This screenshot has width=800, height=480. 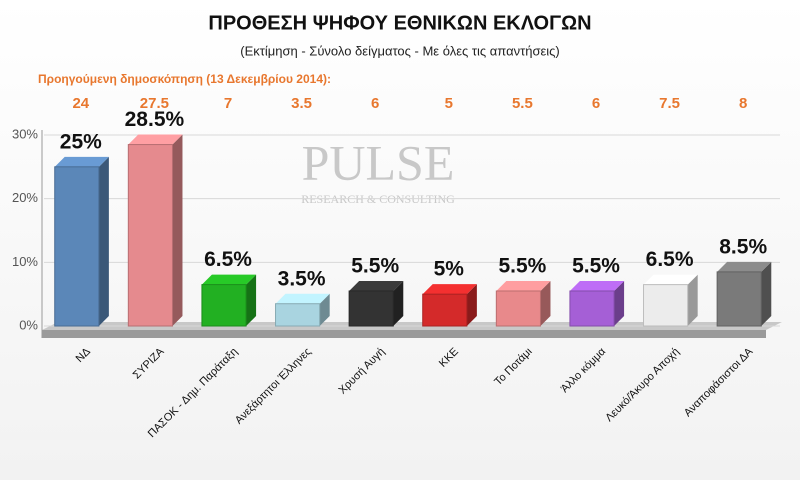 What do you see at coordinates (522, 103) in the screenshot?
I see `previous-poll-value: 5.5` at bounding box center [522, 103].